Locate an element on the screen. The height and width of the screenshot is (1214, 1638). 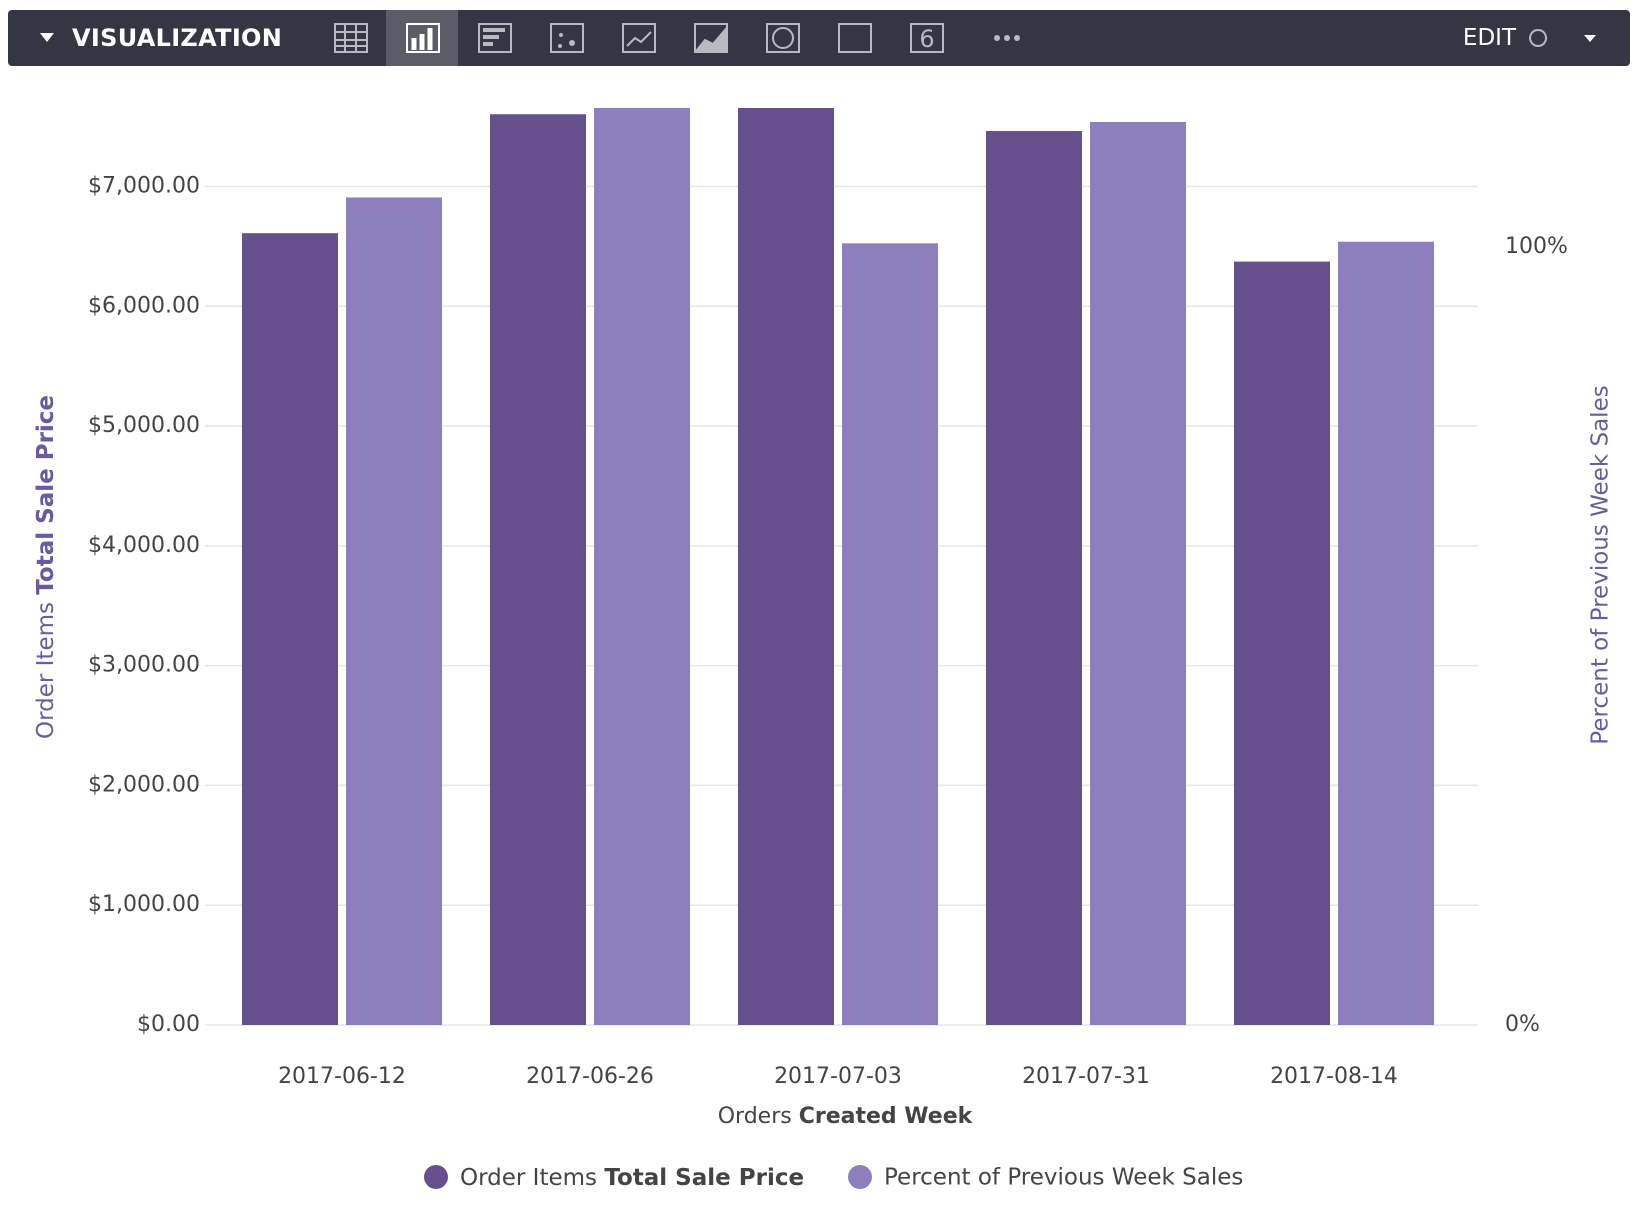
y-axis-title-bold: Total Sale Price is located at coordinates (46, 495).